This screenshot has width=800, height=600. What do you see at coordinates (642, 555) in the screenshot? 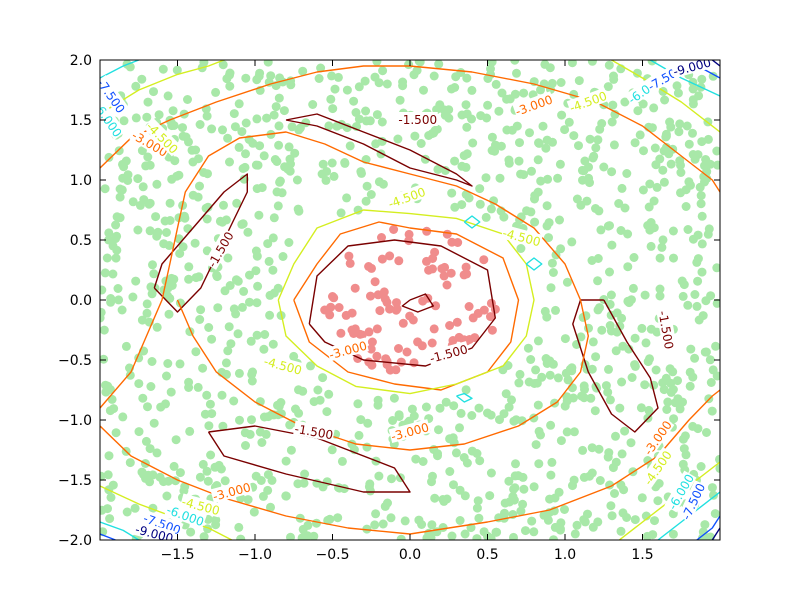
I see `x-tick-label: 1.5` at bounding box center [642, 555].